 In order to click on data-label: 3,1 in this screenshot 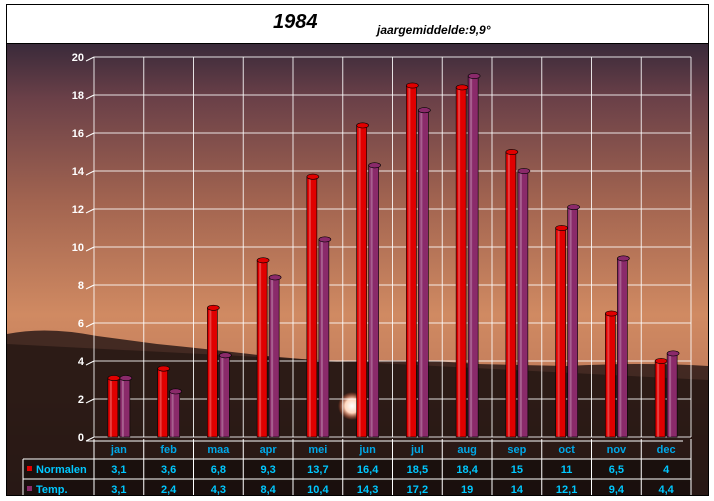, I will do `click(118, 470)`.